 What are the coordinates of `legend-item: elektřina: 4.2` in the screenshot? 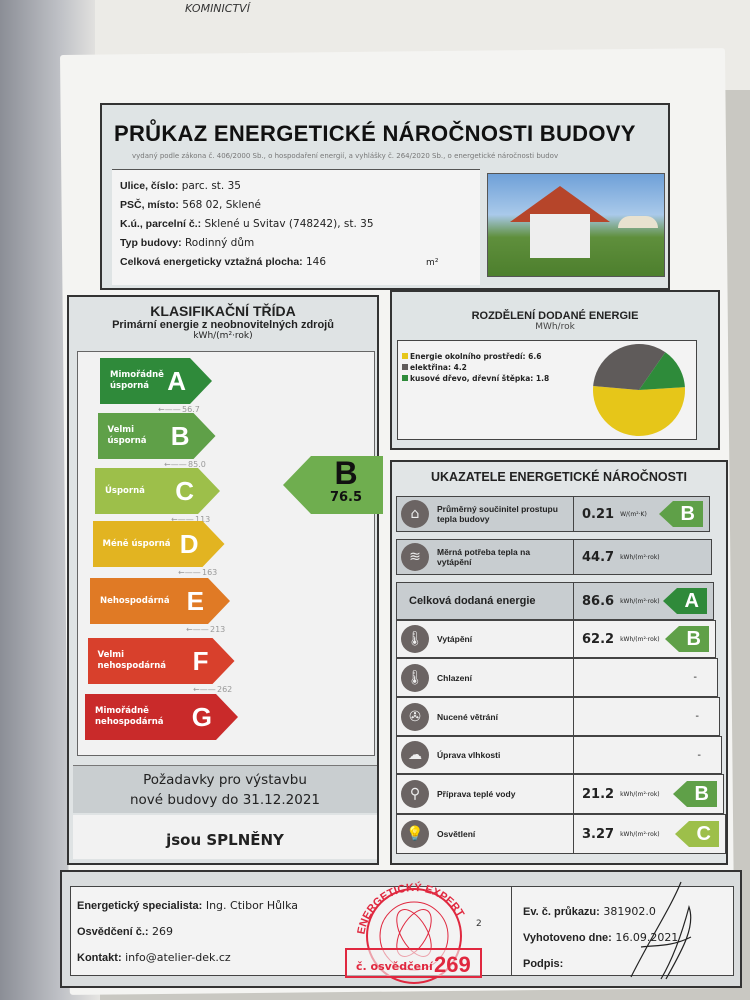 It's located at (549, 367).